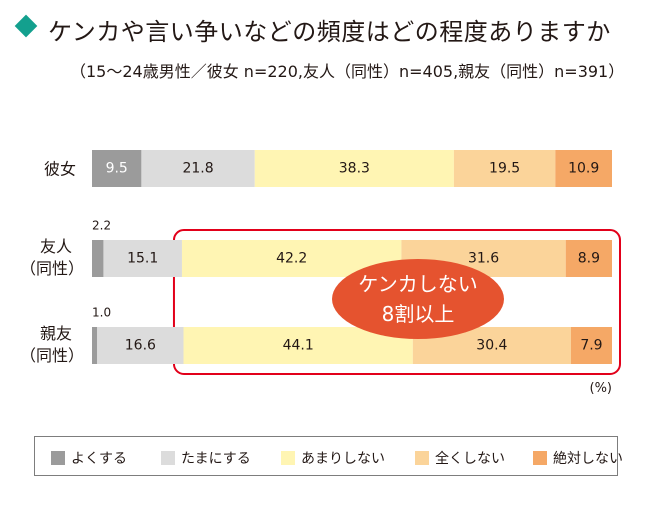 The height and width of the screenshot is (510, 650). What do you see at coordinates (52, 257) in the screenshot?
I see `category-label-2: 友人（同性）` at bounding box center [52, 257].